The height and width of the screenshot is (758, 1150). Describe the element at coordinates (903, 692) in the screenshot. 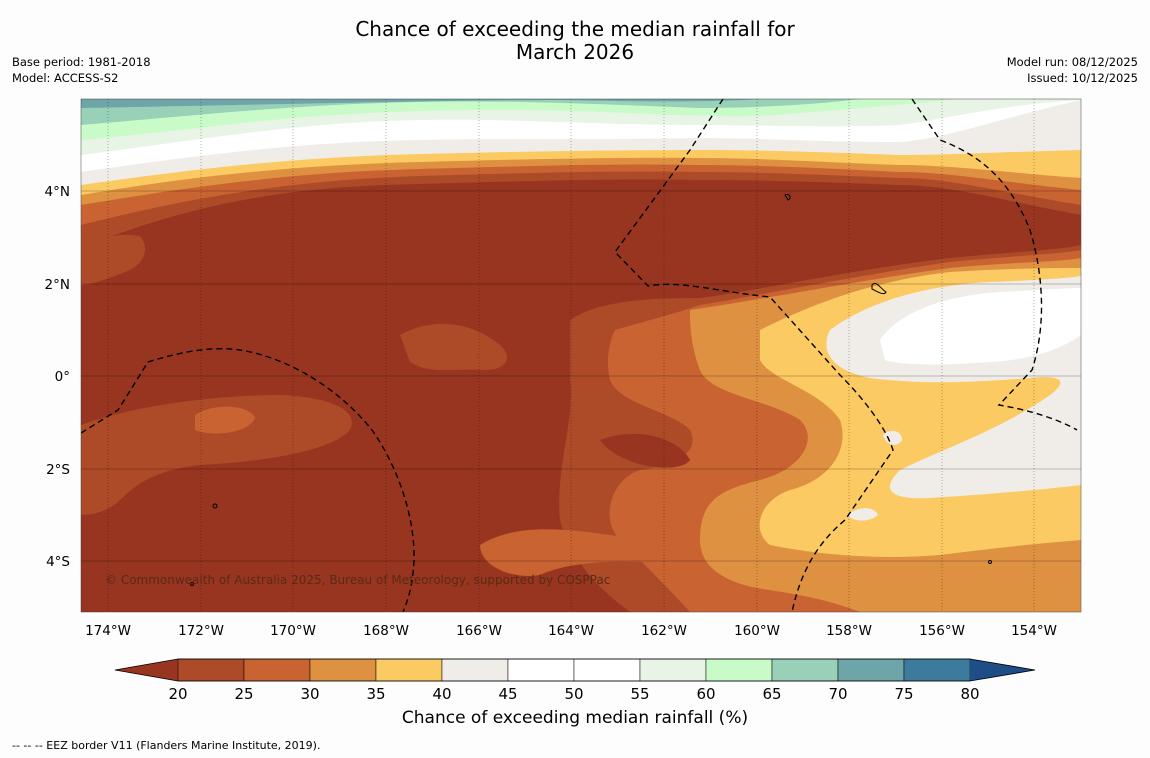

I see `colorbar-tick: 75` at that location.